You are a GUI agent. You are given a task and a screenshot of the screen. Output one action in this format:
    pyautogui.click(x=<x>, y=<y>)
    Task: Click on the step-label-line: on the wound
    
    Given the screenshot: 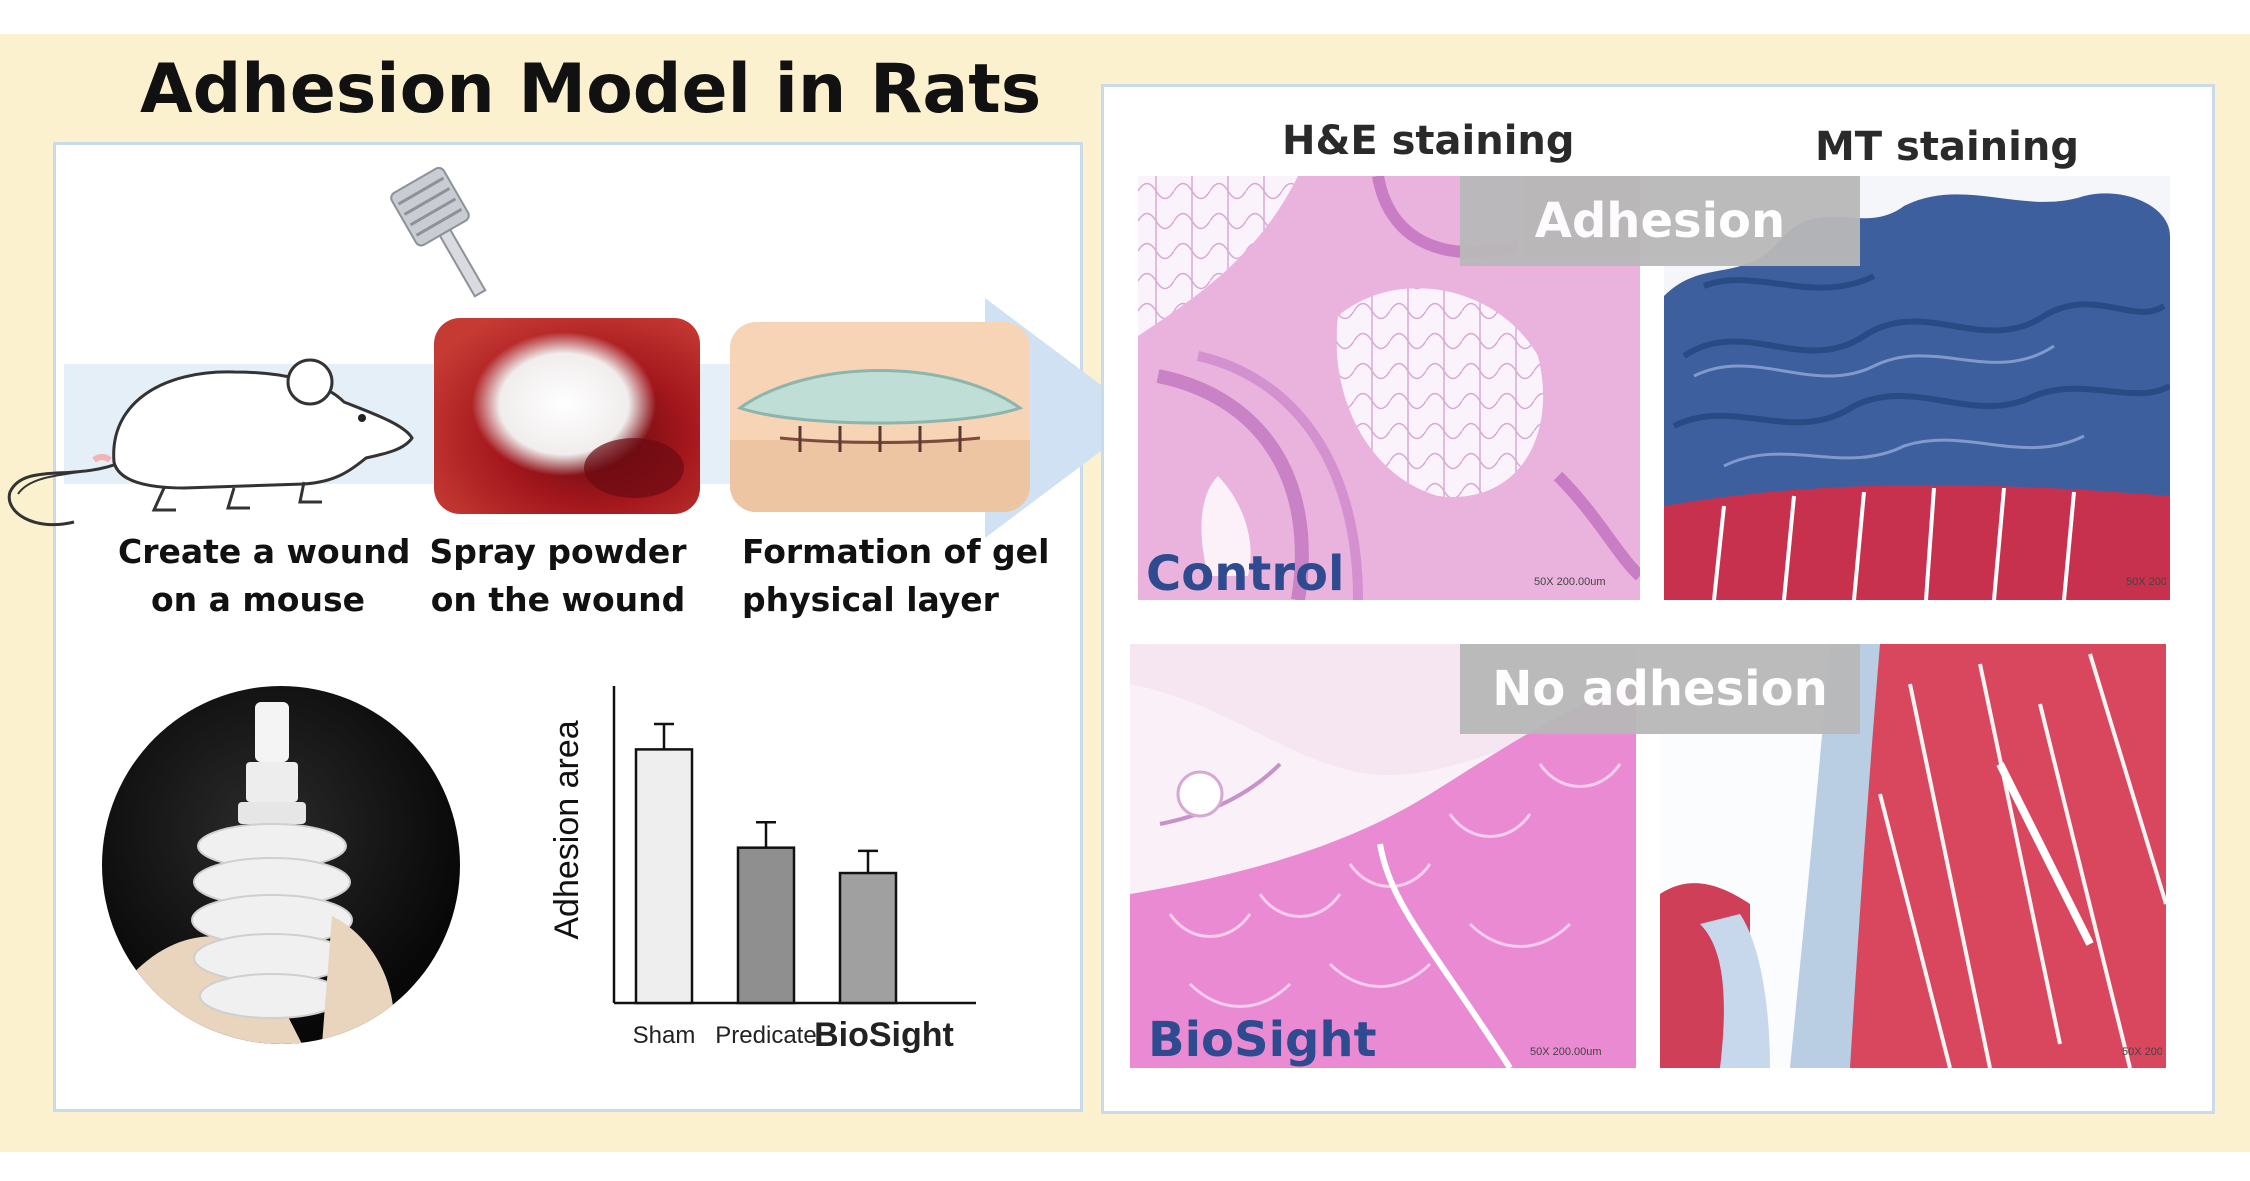 What is the action you would take?
    pyautogui.click(x=558, y=599)
    